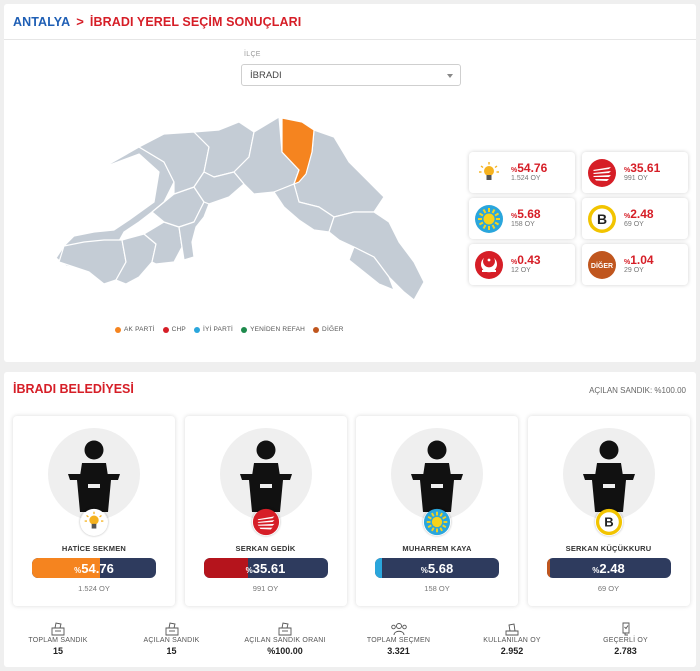 This screenshot has height=671, width=700. Describe the element at coordinates (523, 225) in the screenshot. I see `party-votes: 158 OY` at that location.